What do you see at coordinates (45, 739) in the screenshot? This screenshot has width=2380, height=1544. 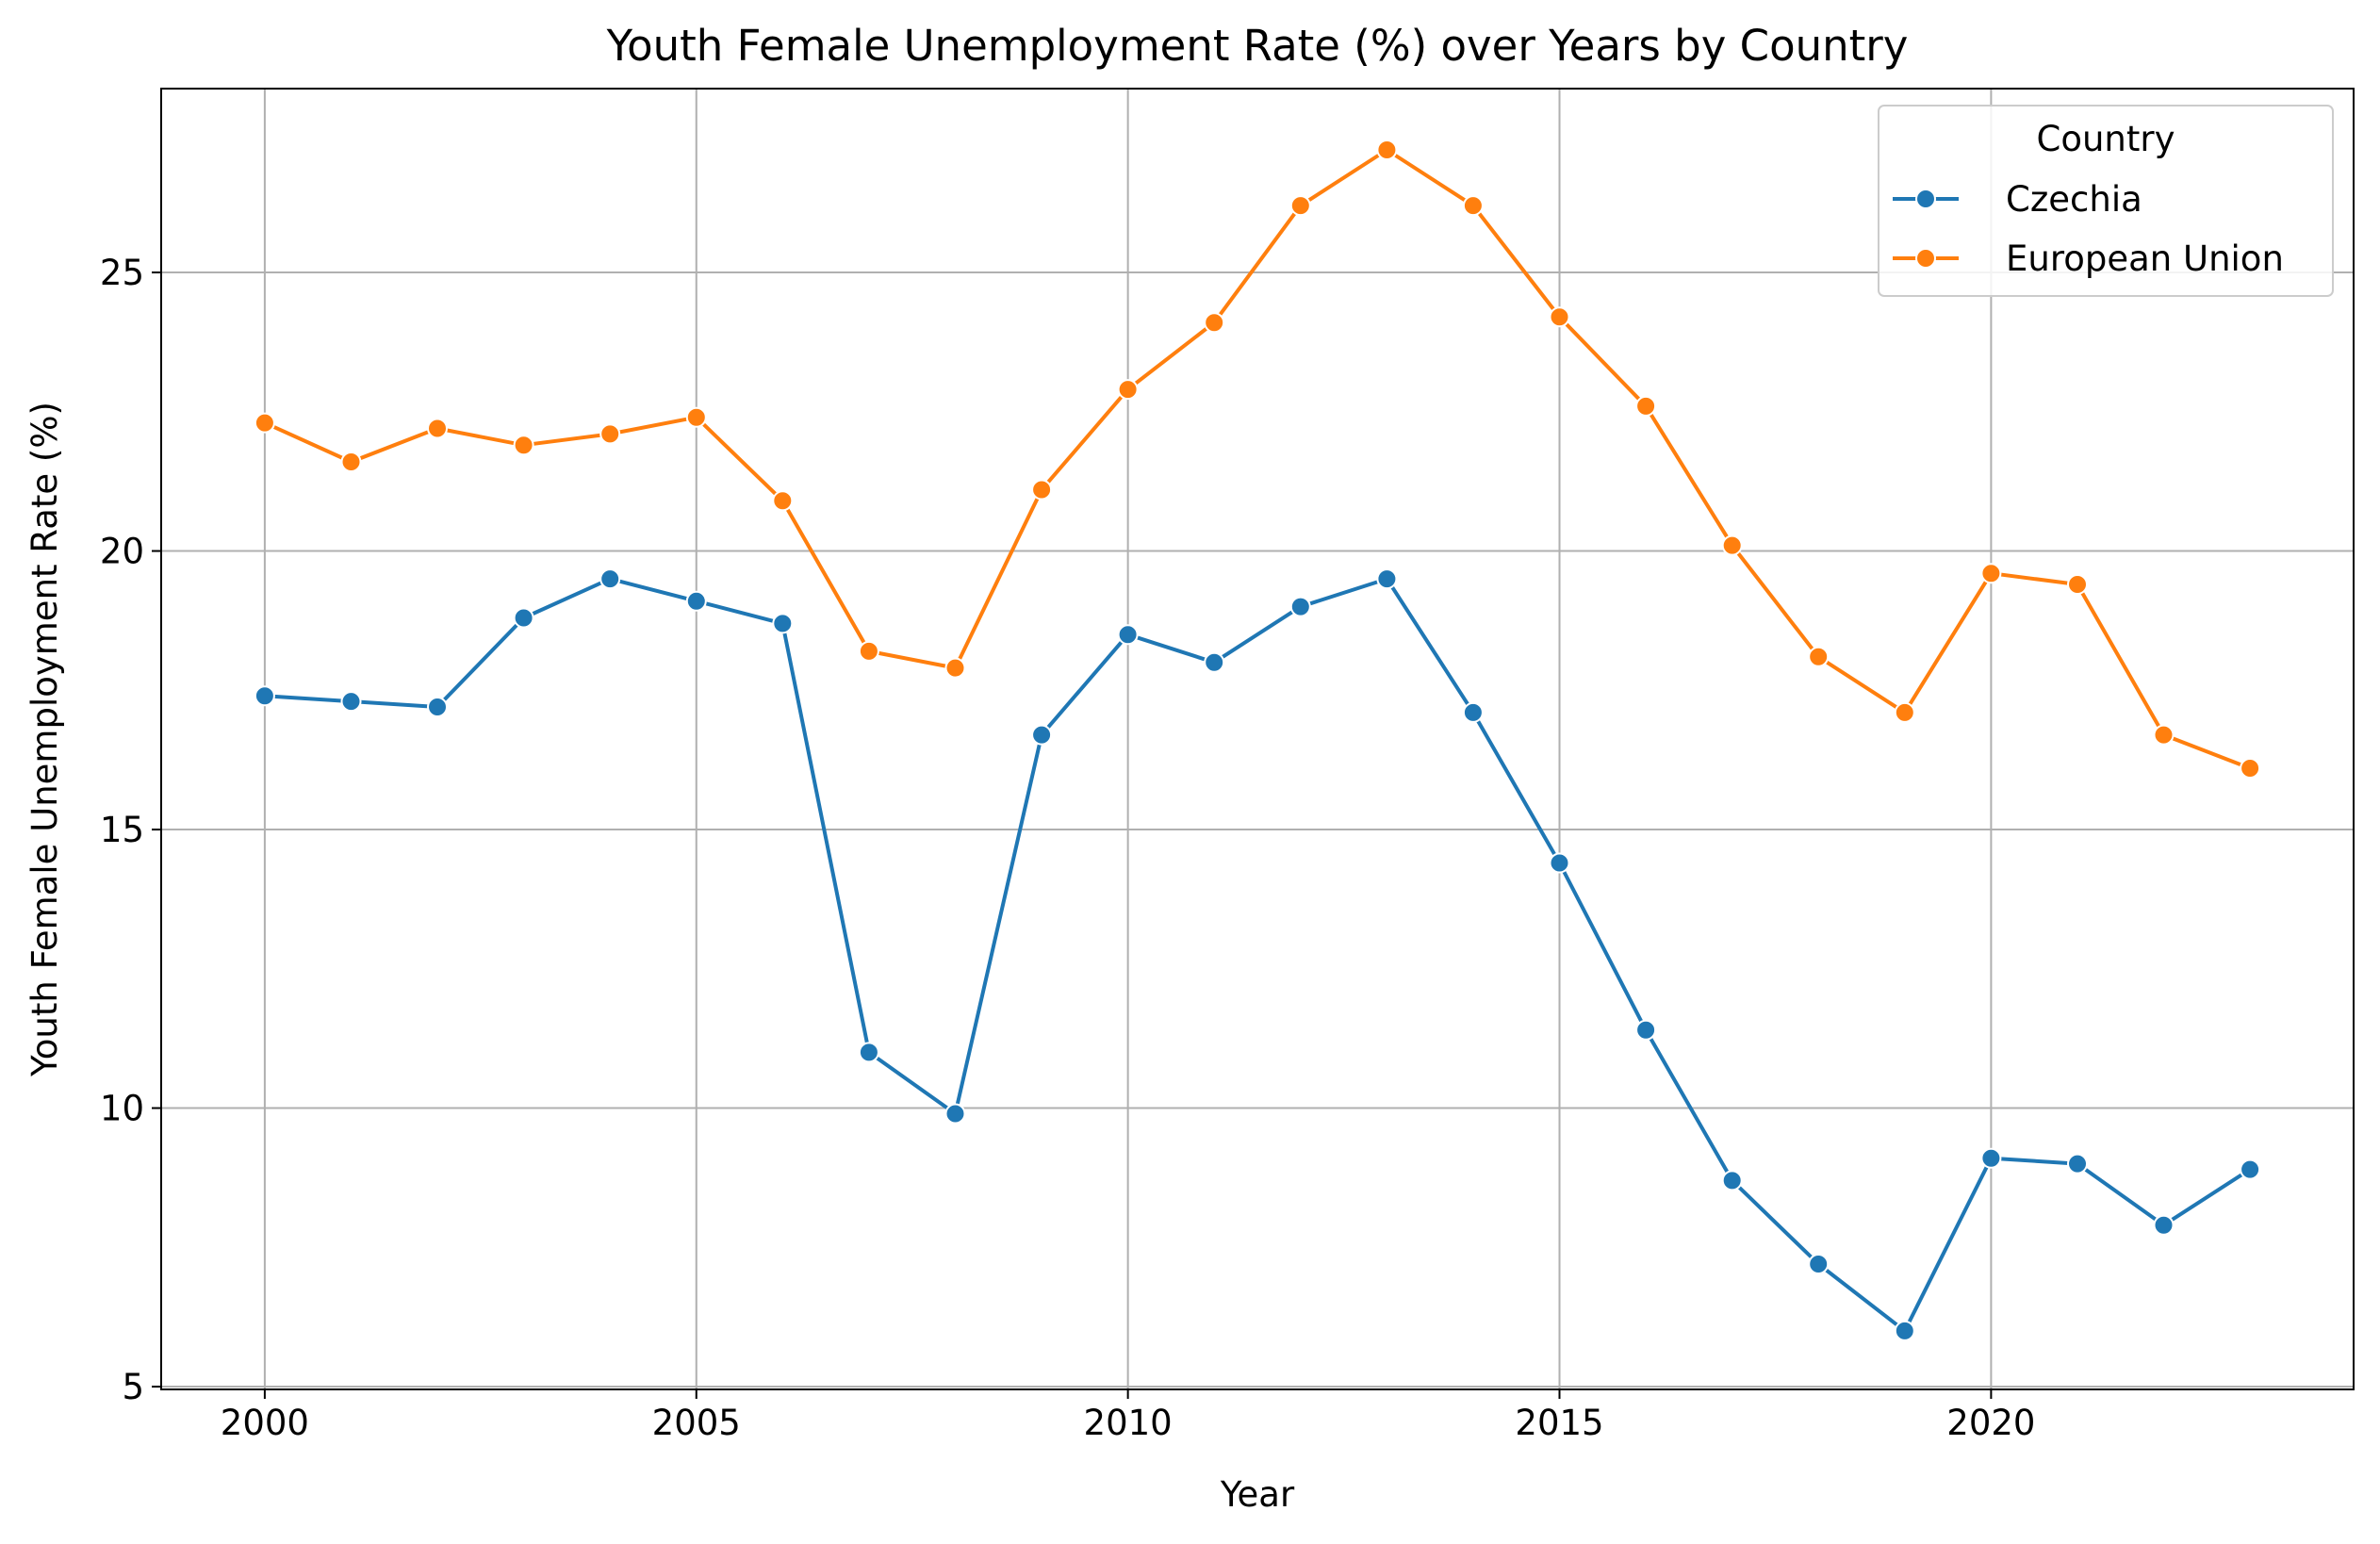 I see `y-axis-label: Youth Female Unemployment Rate (%)` at bounding box center [45, 739].